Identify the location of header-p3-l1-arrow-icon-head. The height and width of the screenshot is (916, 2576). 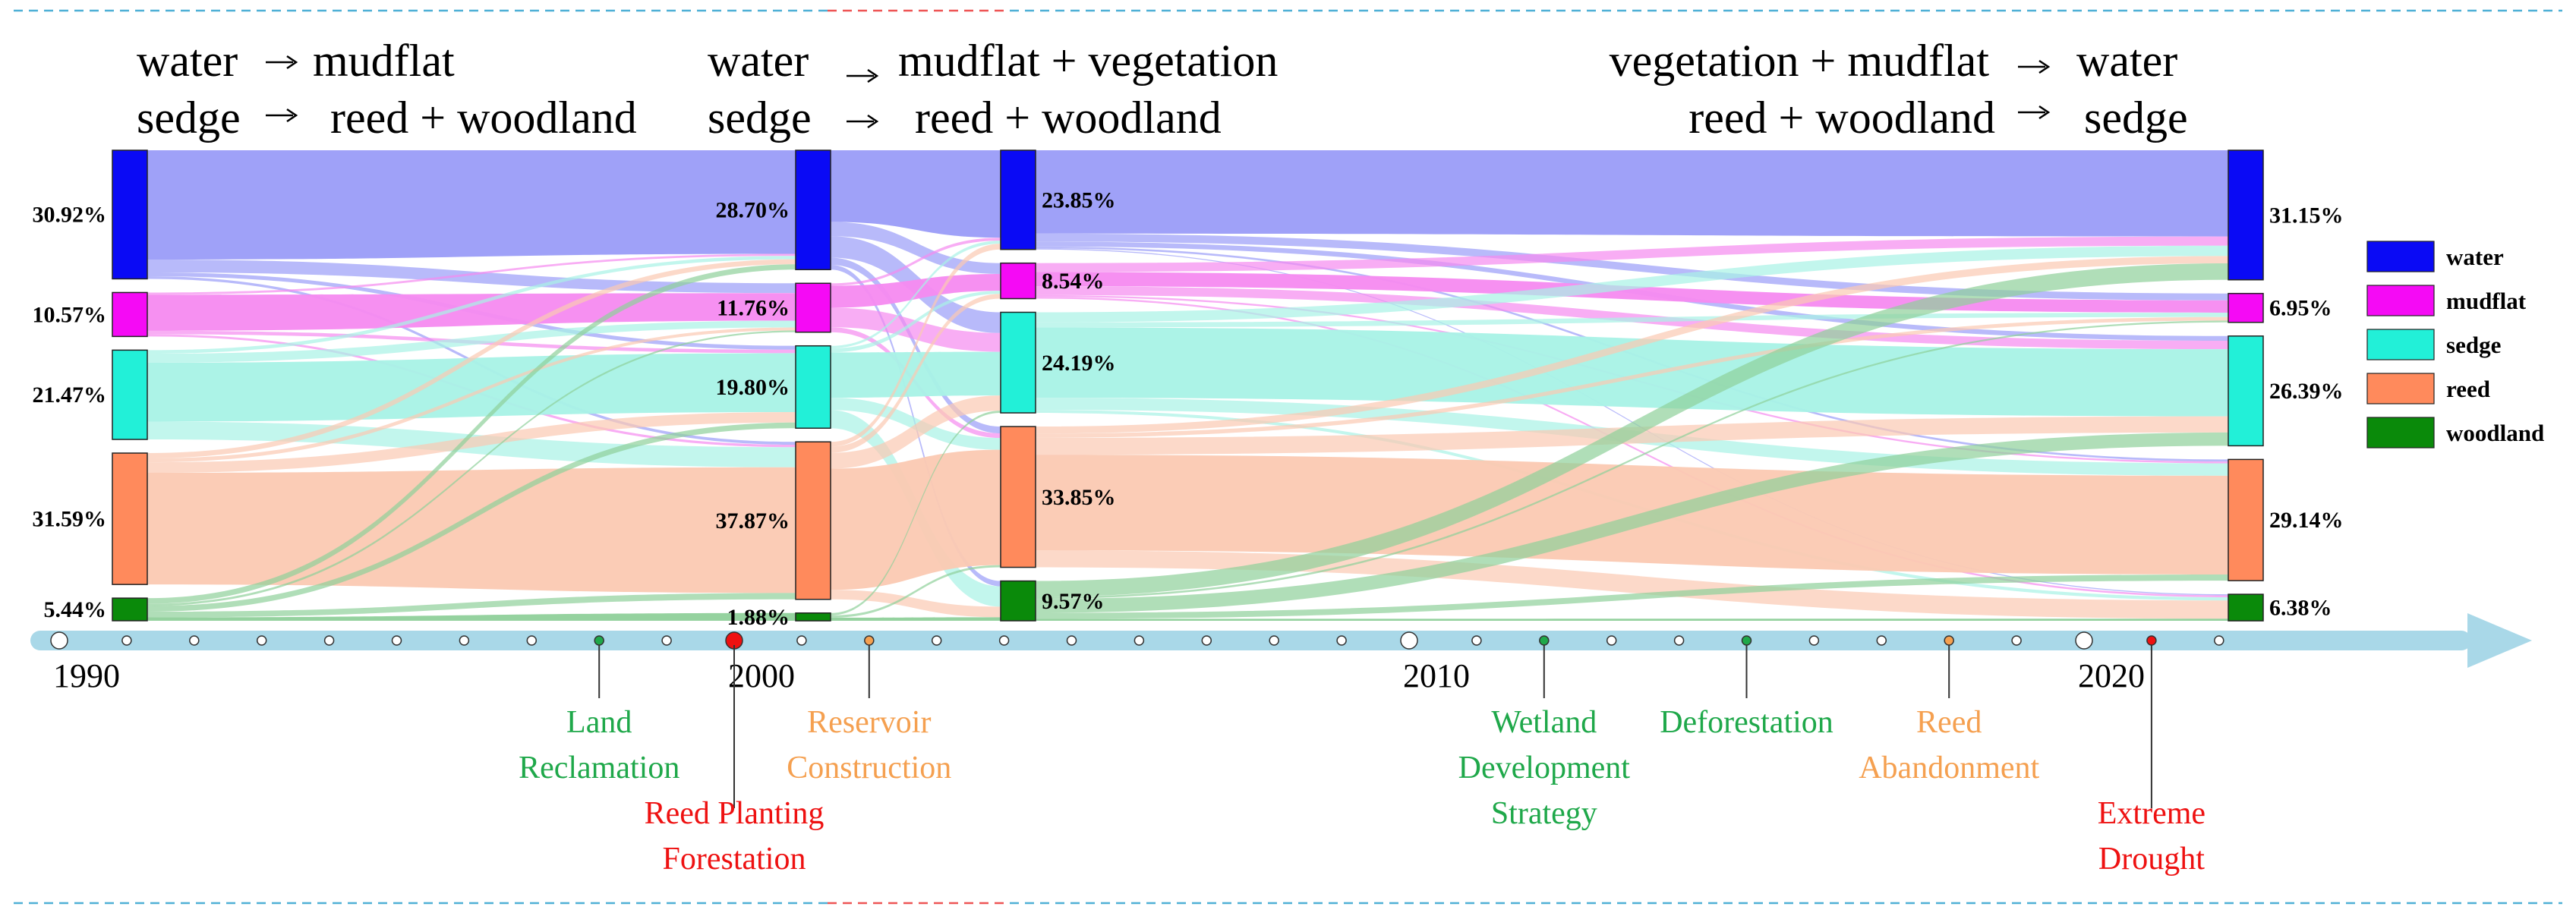
(2044, 66).